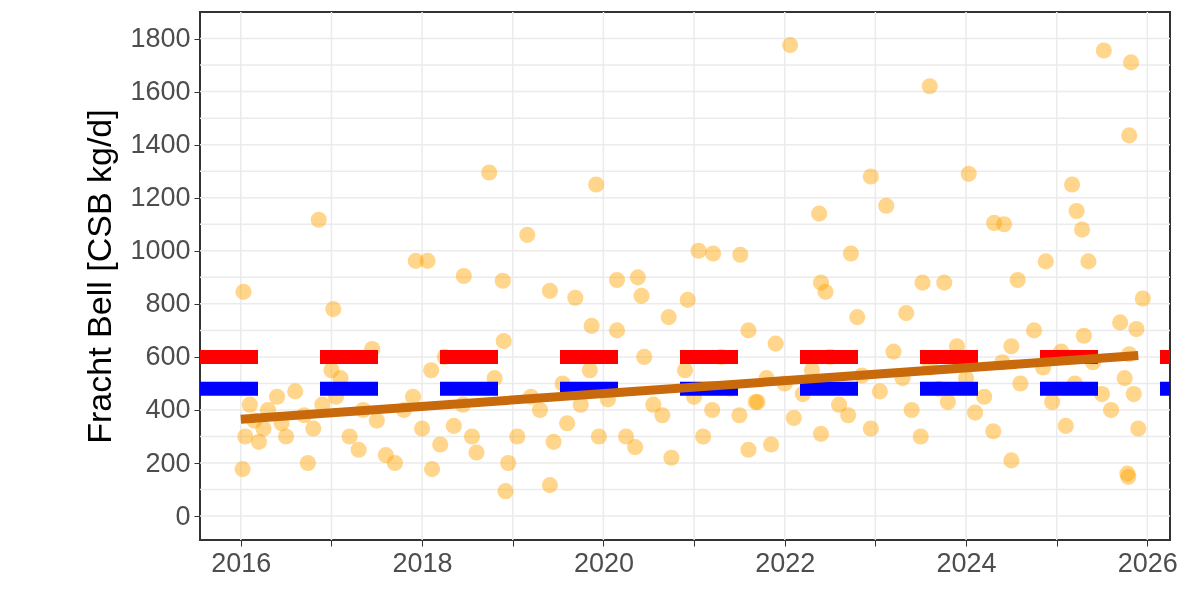 The height and width of the screenshot is (600, 1197). I want to click on y-tick-label: 1200, so click(160, 197).